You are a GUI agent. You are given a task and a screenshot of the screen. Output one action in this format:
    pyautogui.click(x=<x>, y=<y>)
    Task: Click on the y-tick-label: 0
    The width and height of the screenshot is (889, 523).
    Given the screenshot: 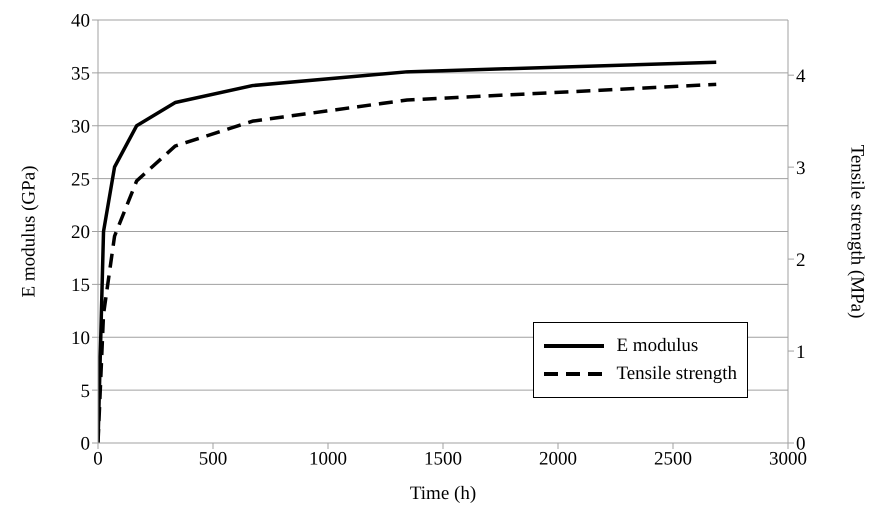 What is the action you would take?
    pyautogui.click(x=85, y=444)
    